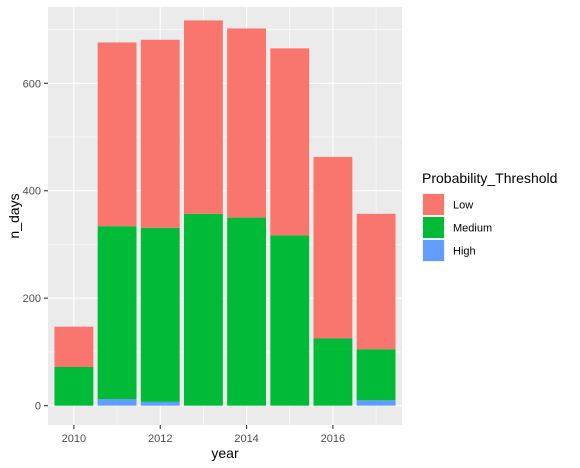 The height and width of the screenshot is (468, 580). I want to click on bar-high-2017, so click(376, 403).